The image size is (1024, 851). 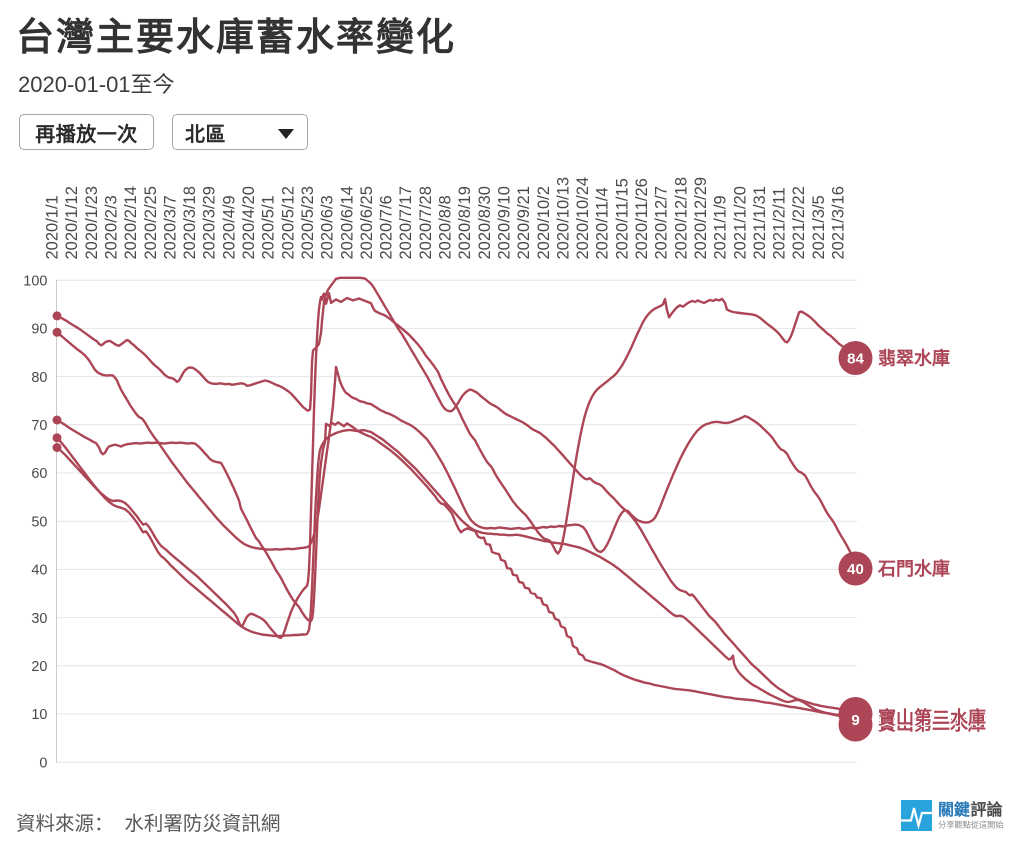 I want to click on svg-text: 90, so click(x=39, y=330).